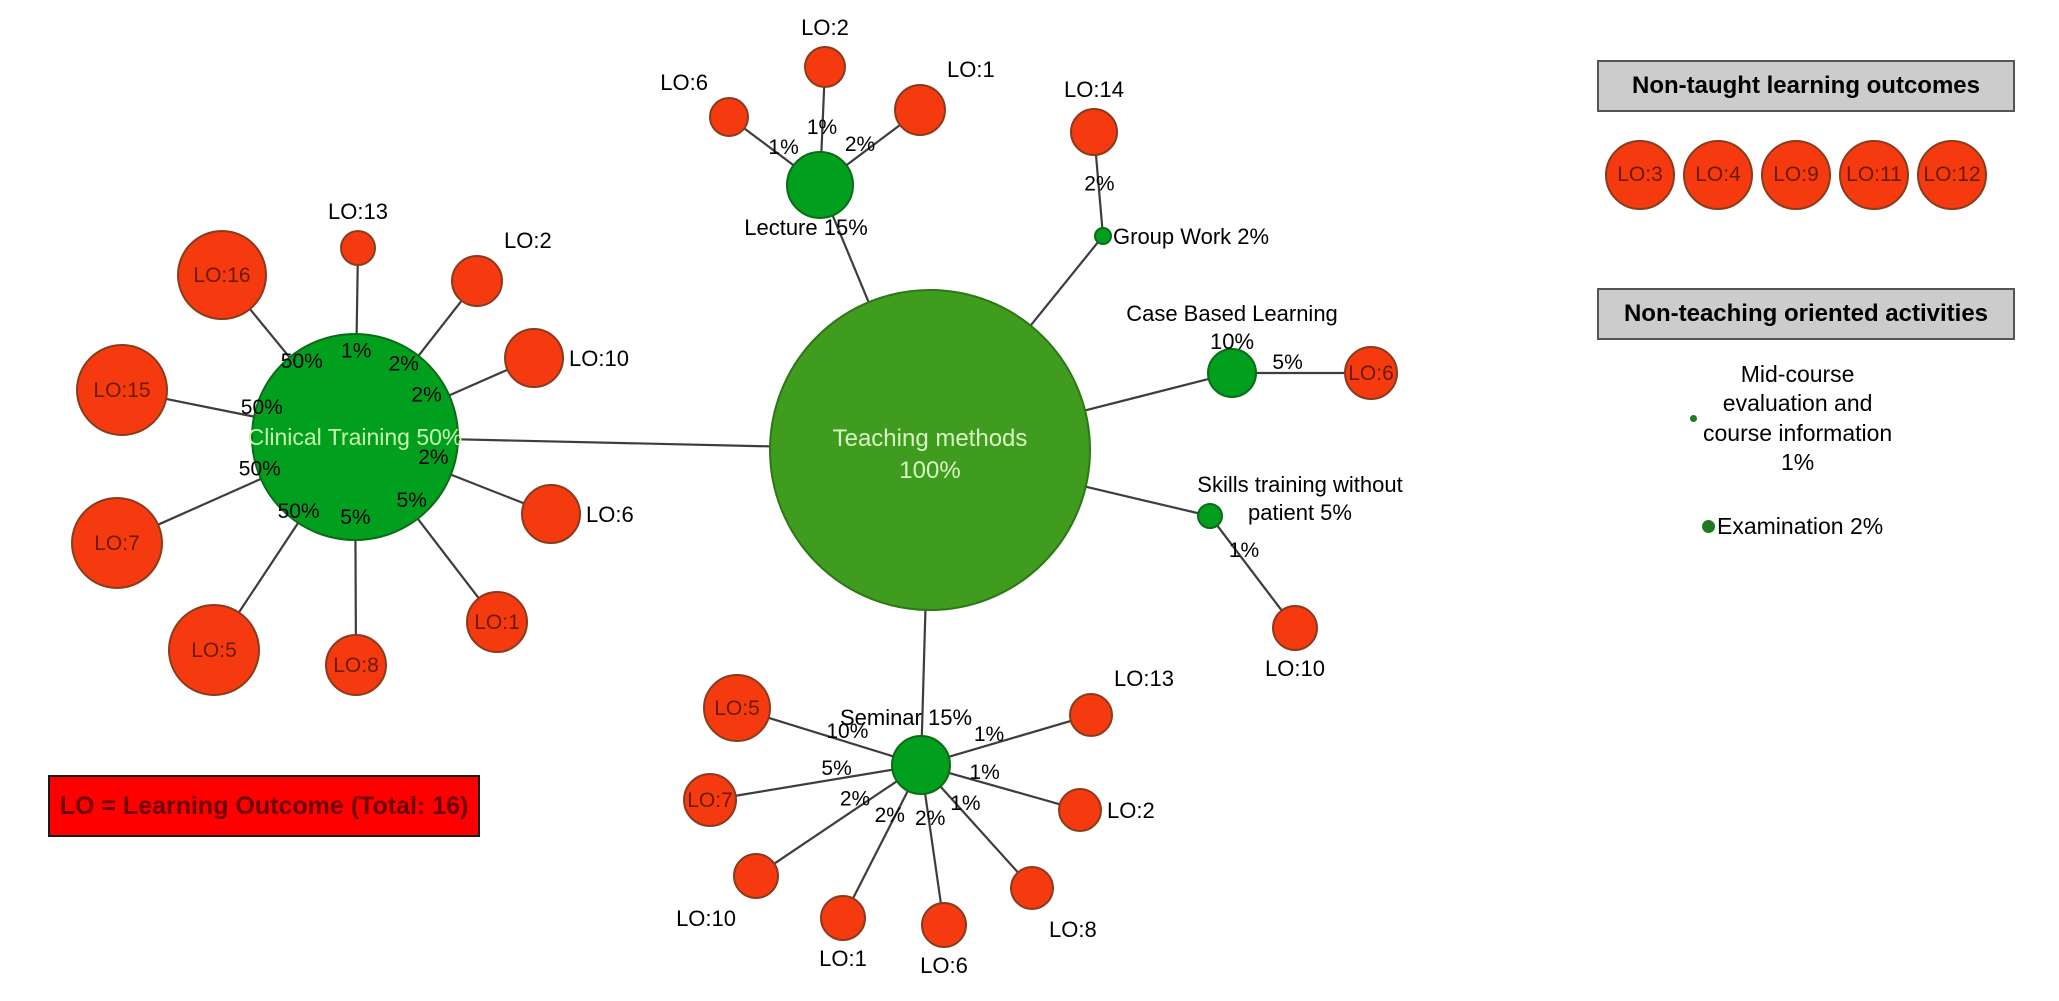  What do you see at coordinates (1210, 516) in the screenshot?
I see `method-node-skills` at bounding box center [1210, 516].